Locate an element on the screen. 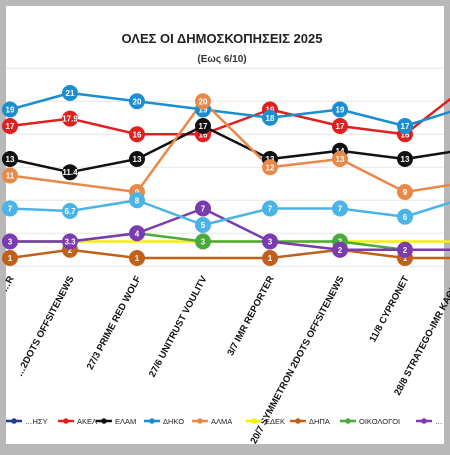 Image resolution: width=450 pixels, height=455 pixels. legend-label: ΔΗΠΑ is located at coordinates (319, 421).